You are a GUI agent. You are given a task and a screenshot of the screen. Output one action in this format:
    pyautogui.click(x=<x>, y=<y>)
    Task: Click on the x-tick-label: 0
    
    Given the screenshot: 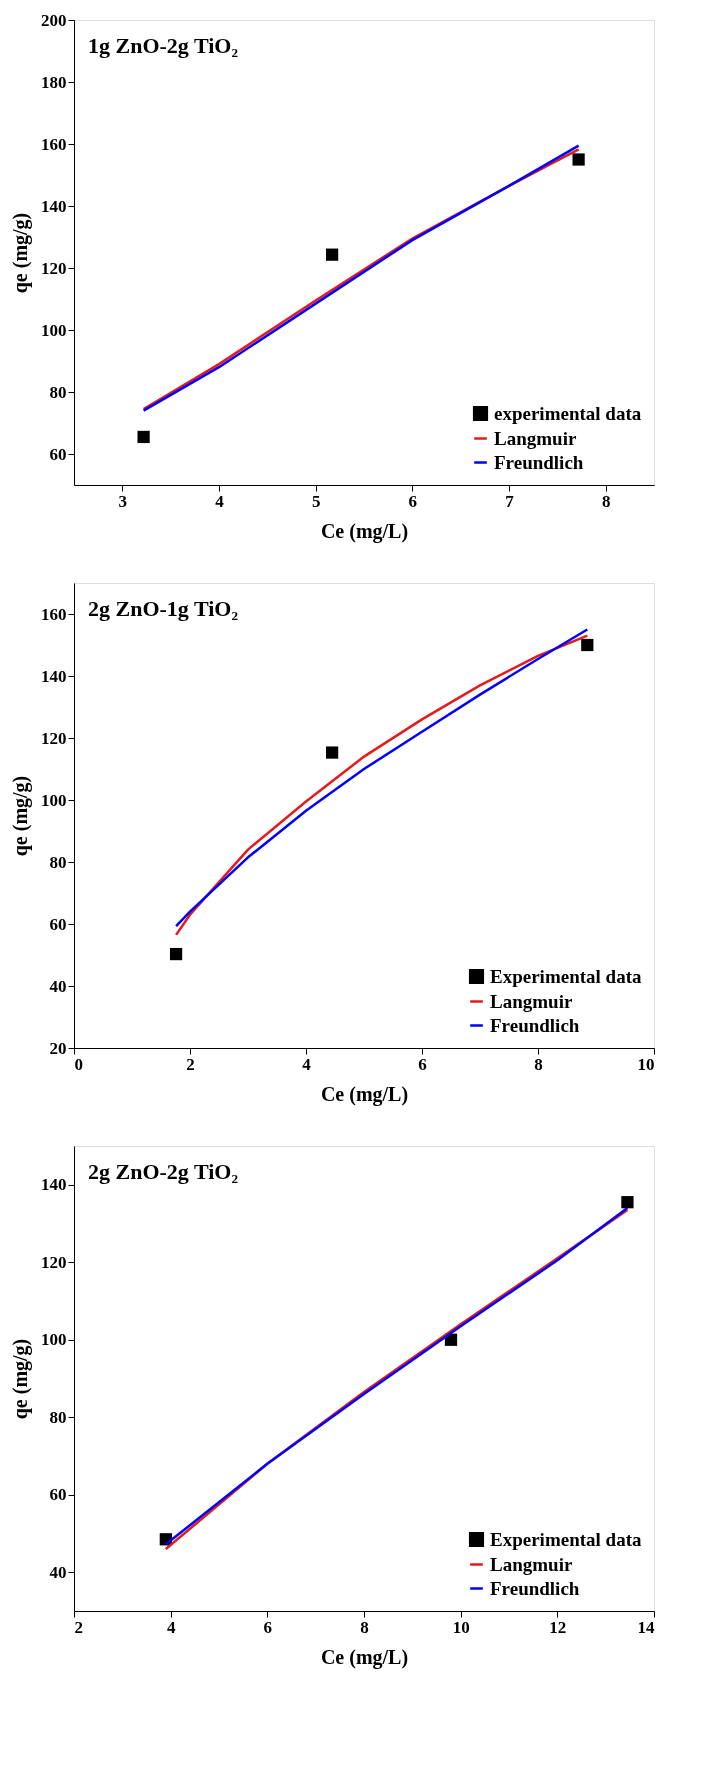 What is the action you would take?
    pyautogui.click(x=78, y=1064)
    